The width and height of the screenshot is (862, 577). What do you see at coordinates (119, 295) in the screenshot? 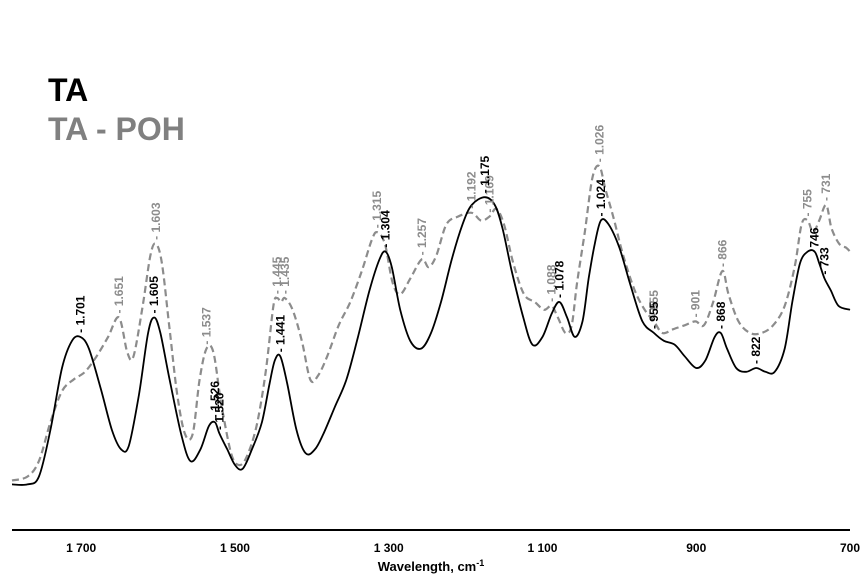
I see `peak-label-ta-poh: - 1.651` at bounding box center [119, 295].